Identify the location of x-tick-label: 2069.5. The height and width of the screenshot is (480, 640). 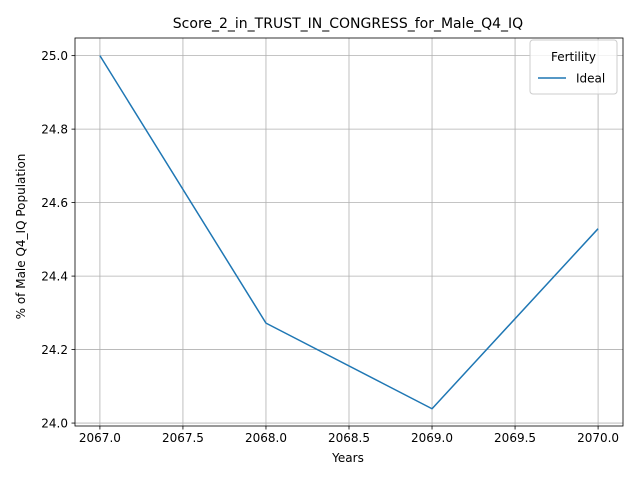
(515, 438).